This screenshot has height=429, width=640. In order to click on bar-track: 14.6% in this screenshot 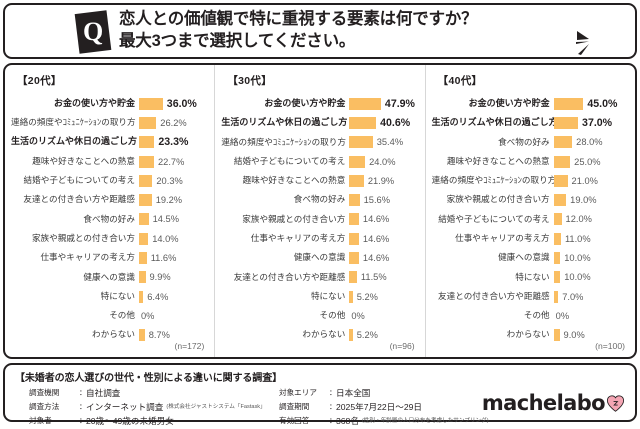, I will do `click(382, 238)`.